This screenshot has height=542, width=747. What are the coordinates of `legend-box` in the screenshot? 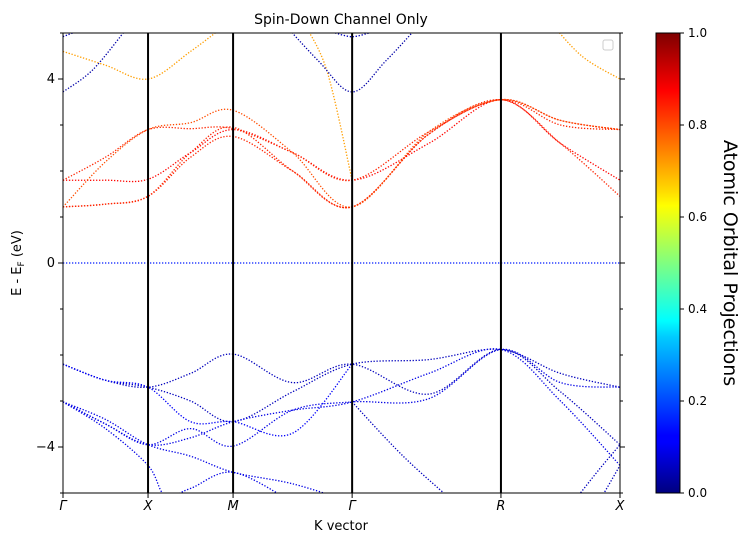 It's located at (608, 45).